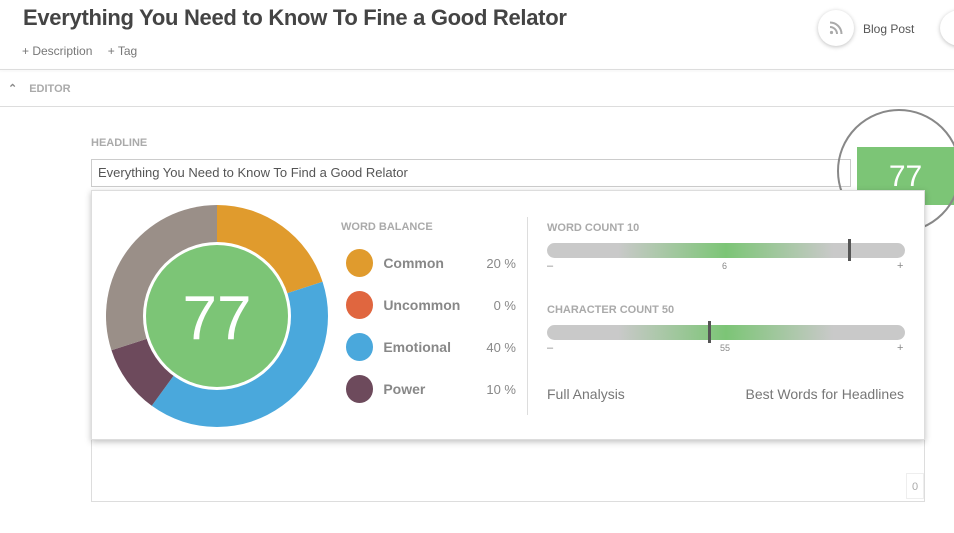  I want to click on score-circle, so click(217, 316).